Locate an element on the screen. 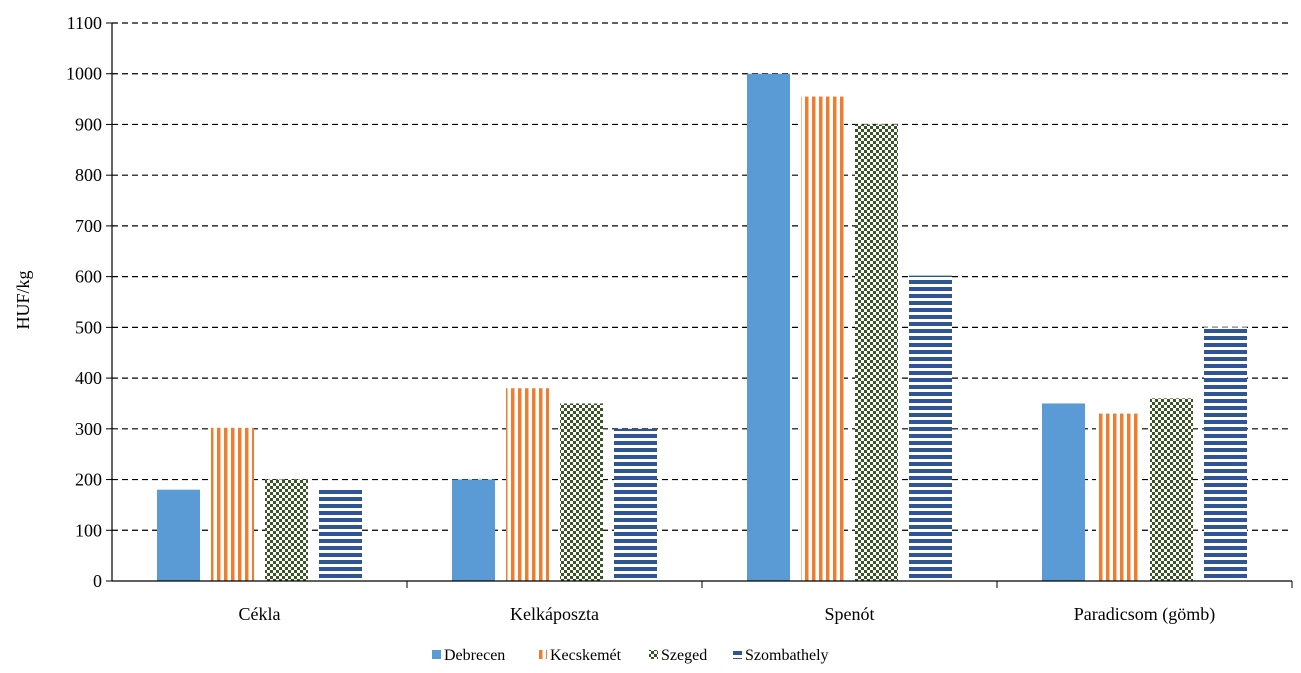  bar-kecskemét-1 is located at coordinates (527, 484).